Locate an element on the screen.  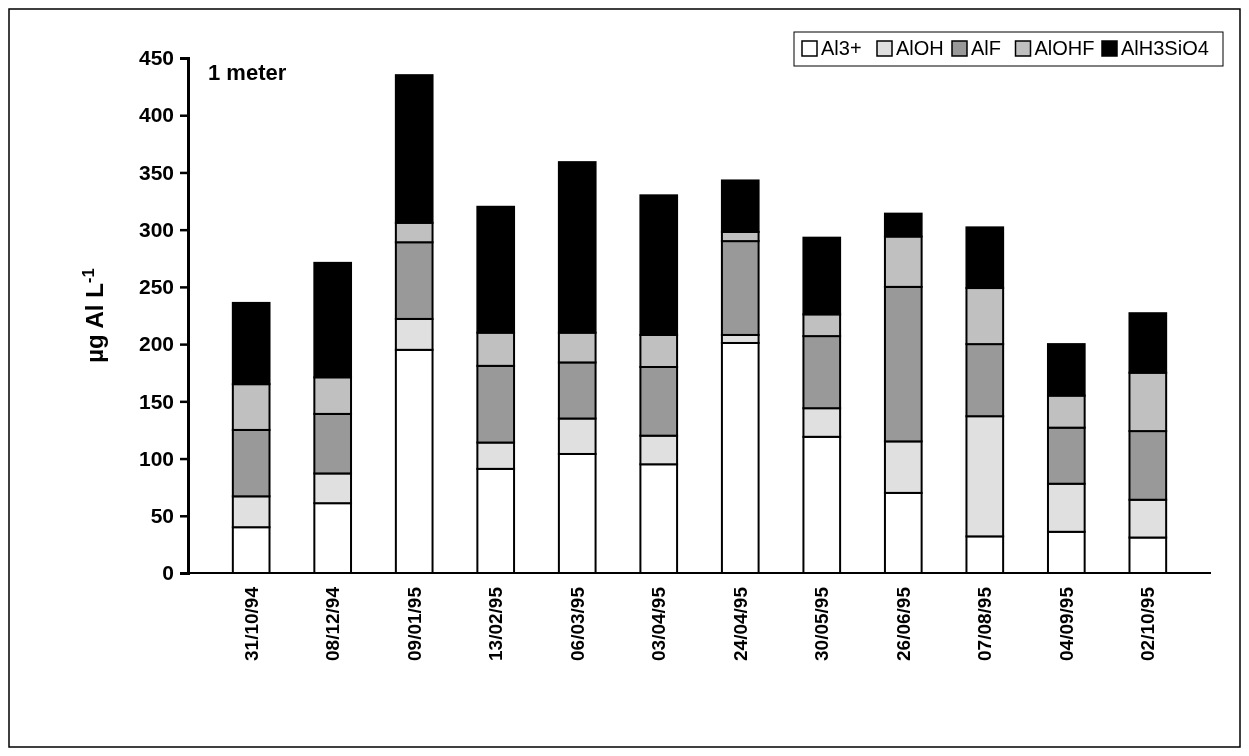
x-tick-label: 04/09/95 is located at coordinates (1066, 623).